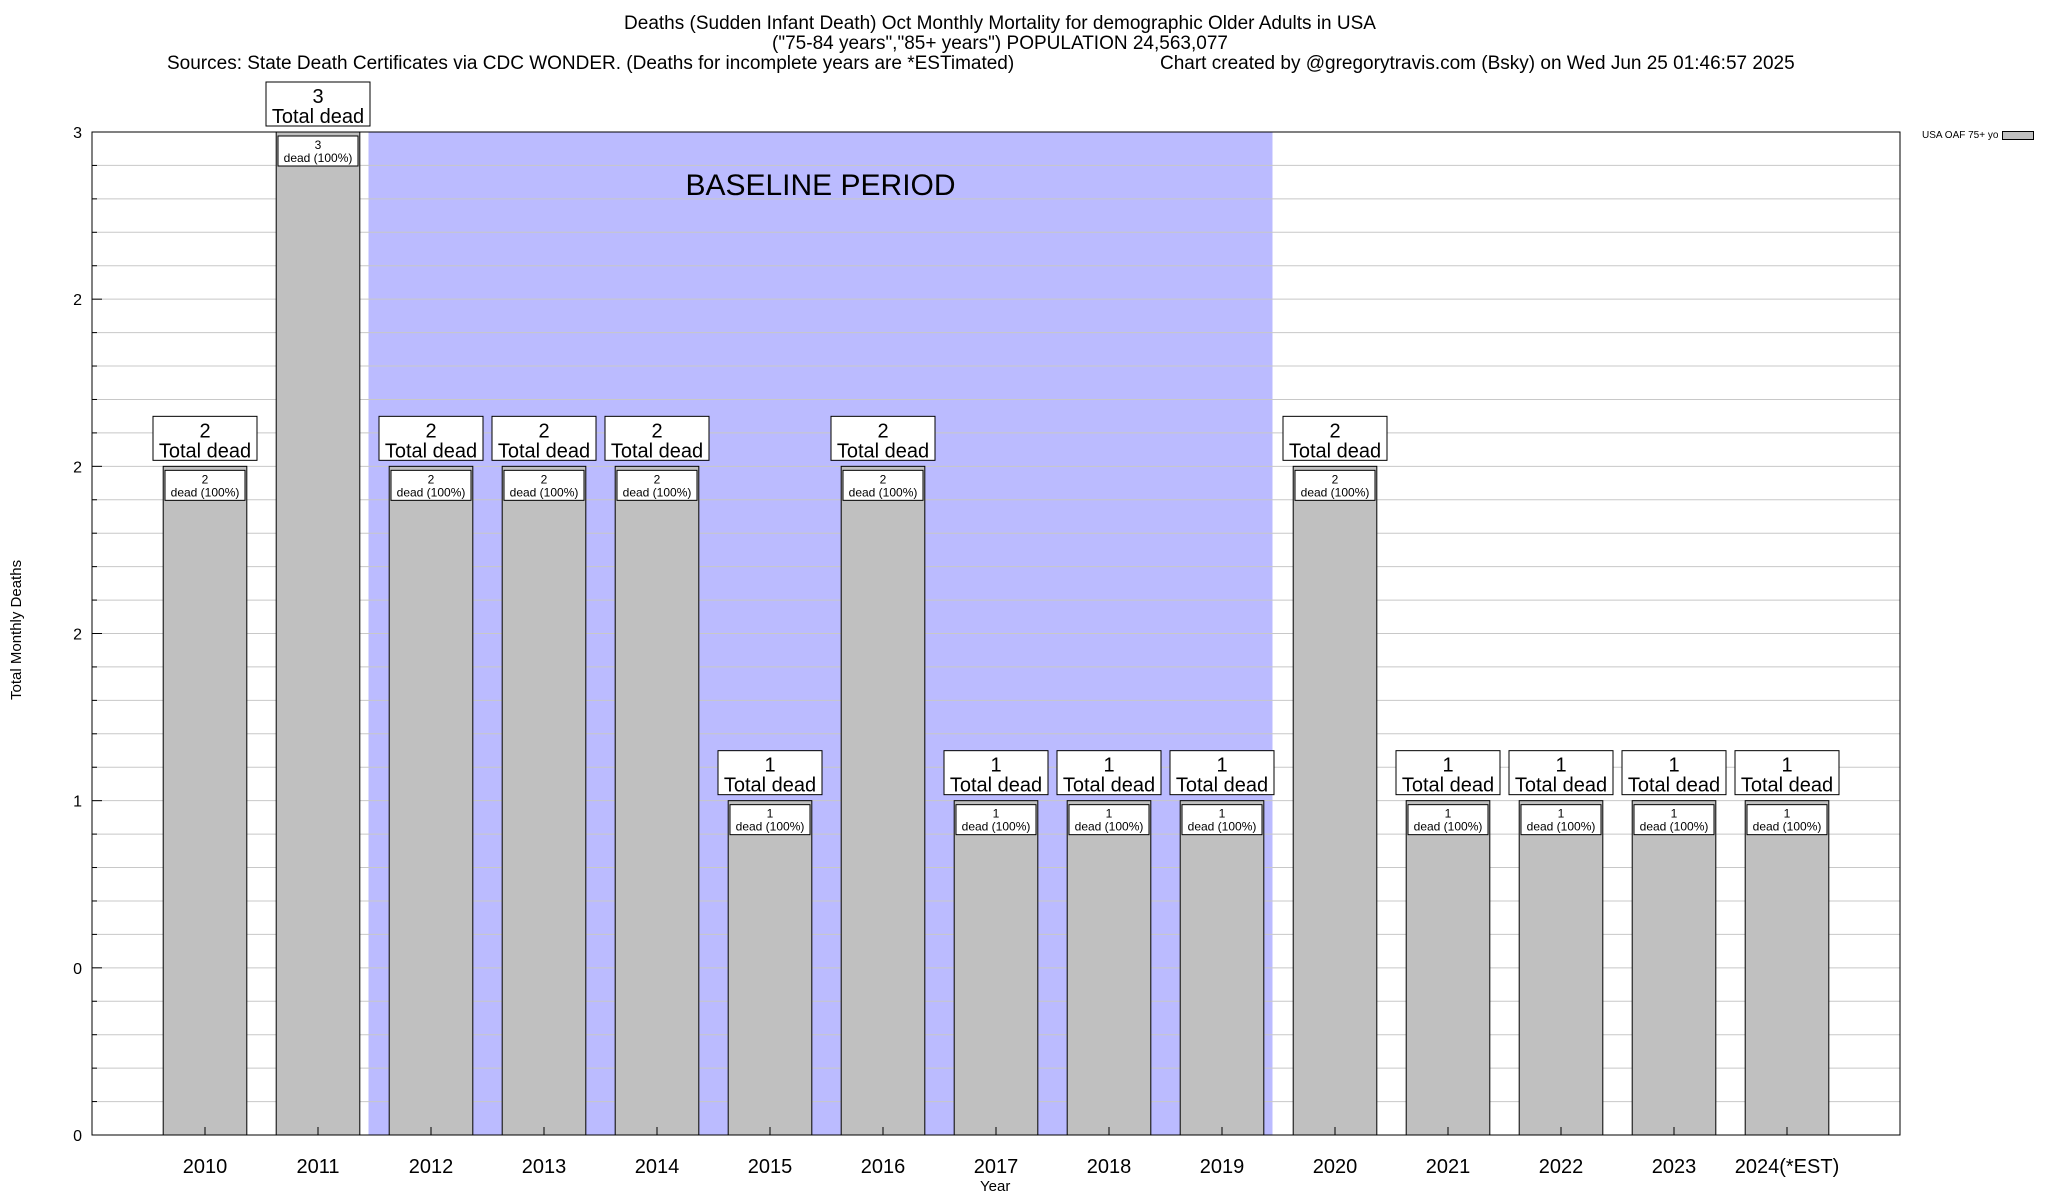 The image size is (2048, 1200). I want to click on x-tick-label: 2018, so click(1109, 1167).